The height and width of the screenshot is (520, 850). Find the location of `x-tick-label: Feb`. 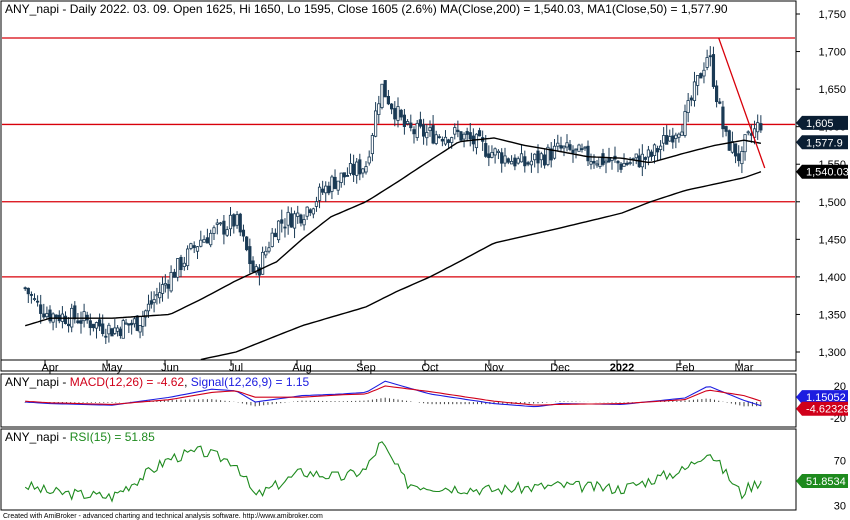

x-tick-label: Feb is located at coordinates (685, 368).